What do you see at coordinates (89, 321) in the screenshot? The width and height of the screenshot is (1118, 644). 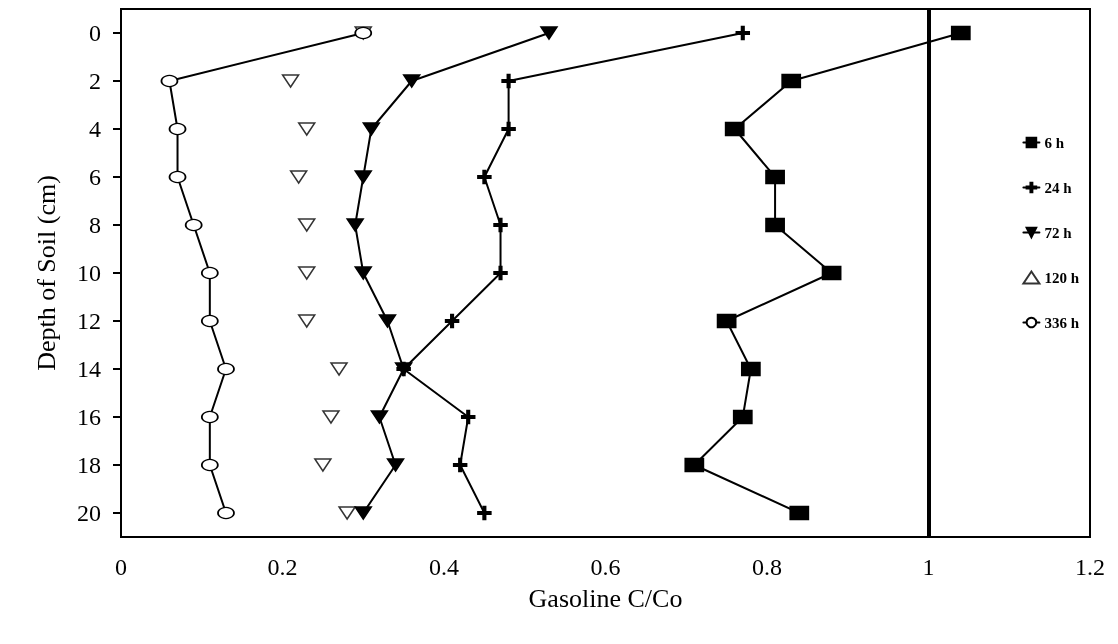 I see `y-tick-label: 12` at bounding box center [89, 321].